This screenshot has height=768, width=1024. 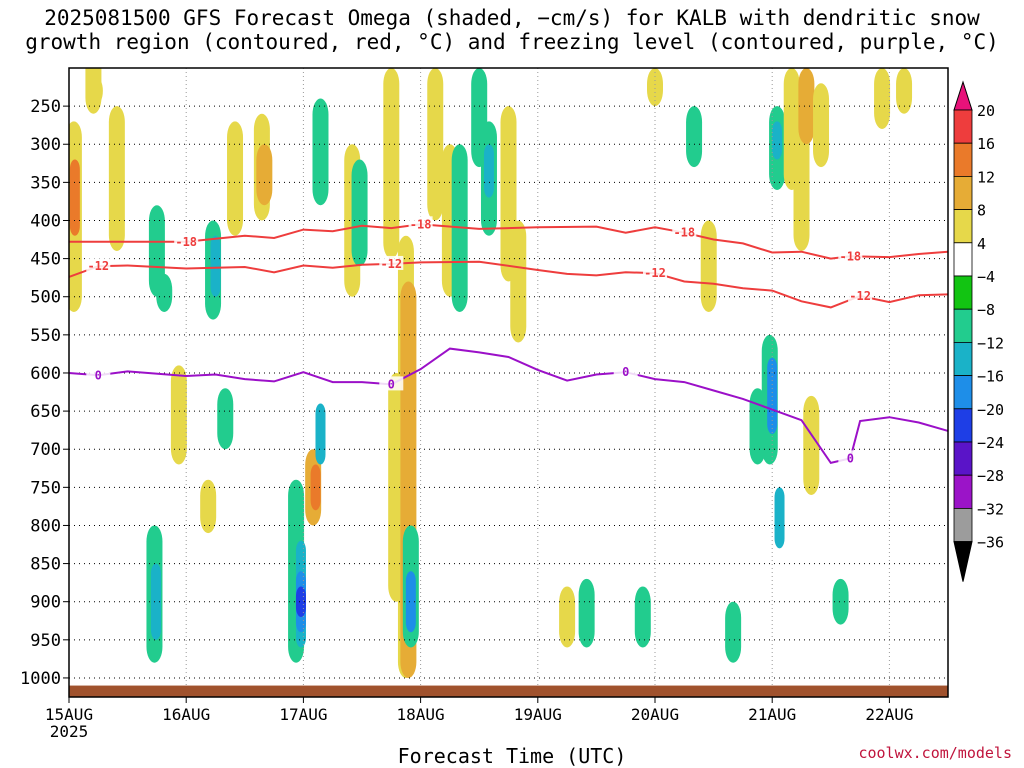 I want to click on ground-surface-bar, so click(x=508, y=691).